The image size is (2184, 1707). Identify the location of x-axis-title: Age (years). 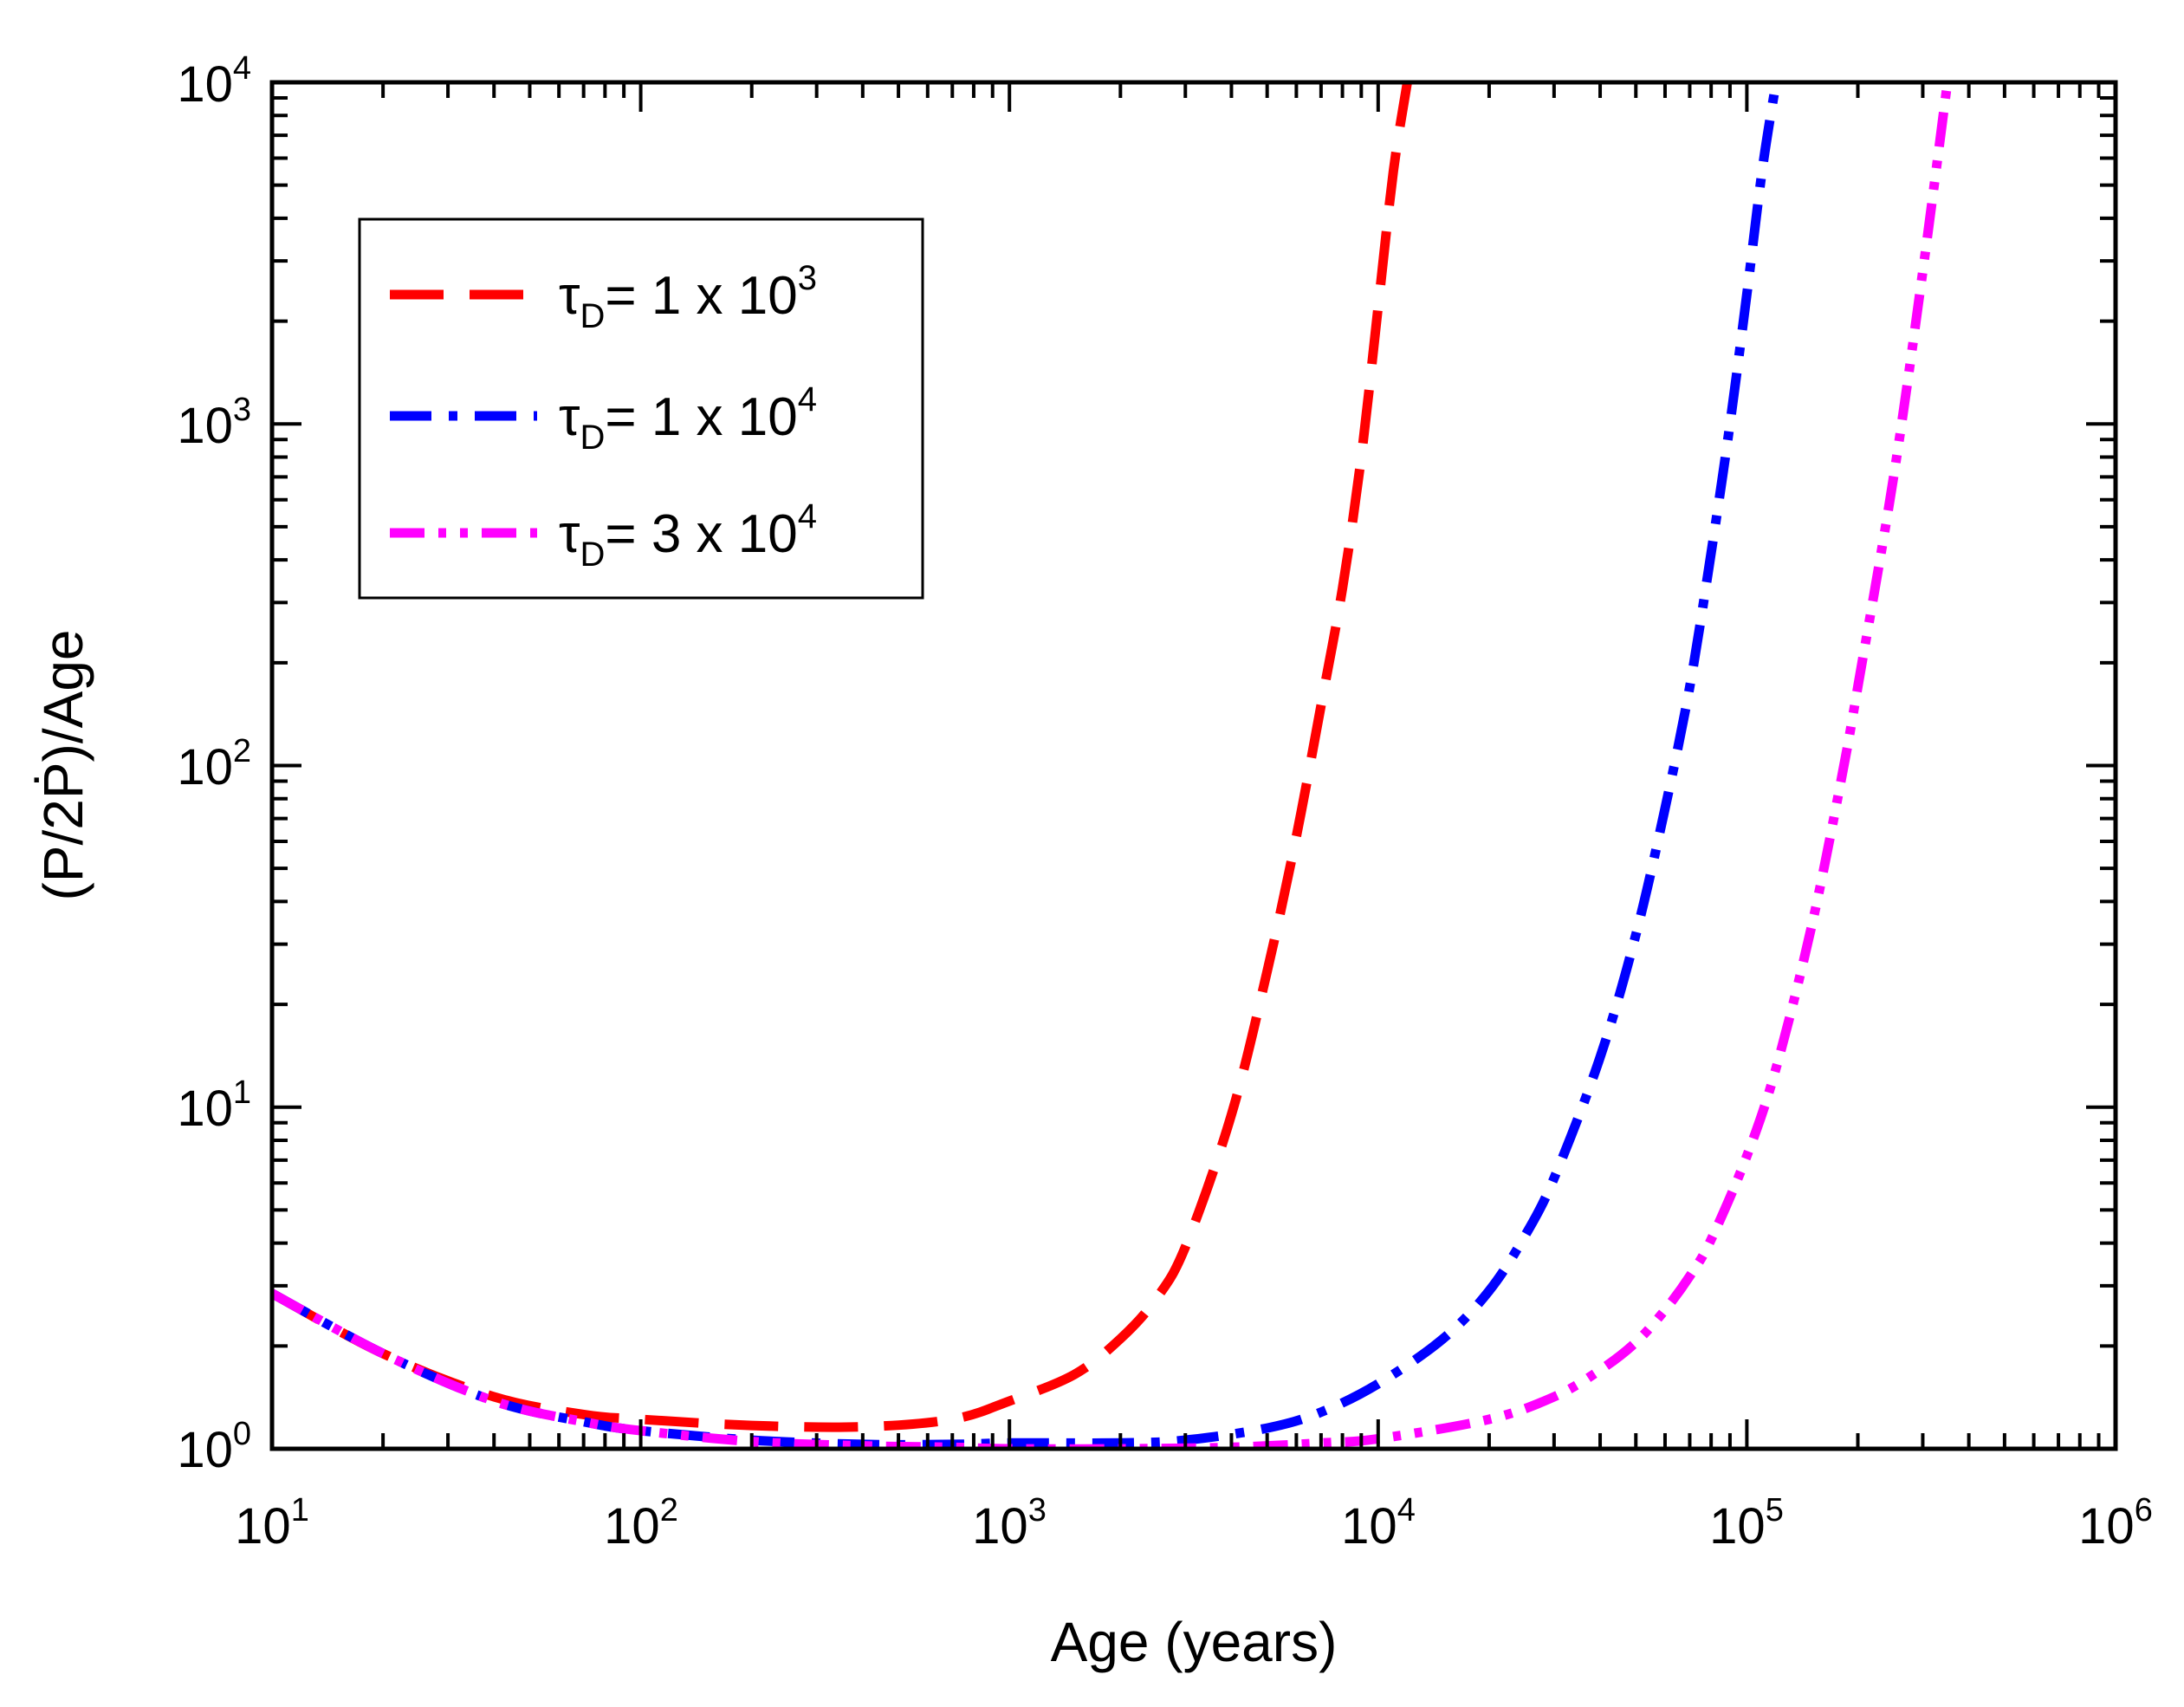
(1194, 1642).